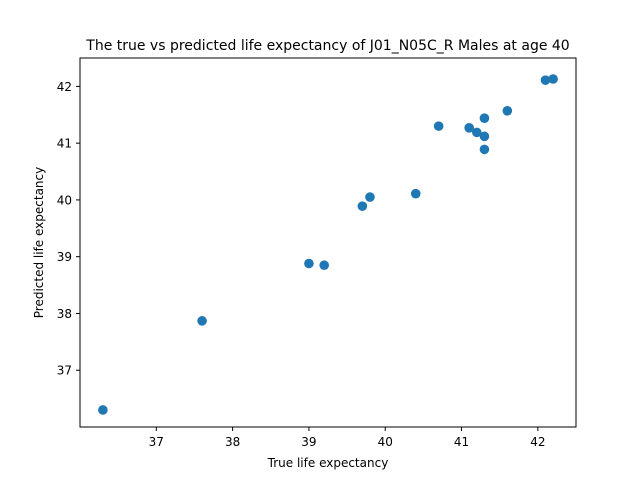 The image size is (640, 480). What do you see at coordinates (461, 442) in the screenshot?
I see `x-tick-label-4: 41` at bounding box center [461, 442].